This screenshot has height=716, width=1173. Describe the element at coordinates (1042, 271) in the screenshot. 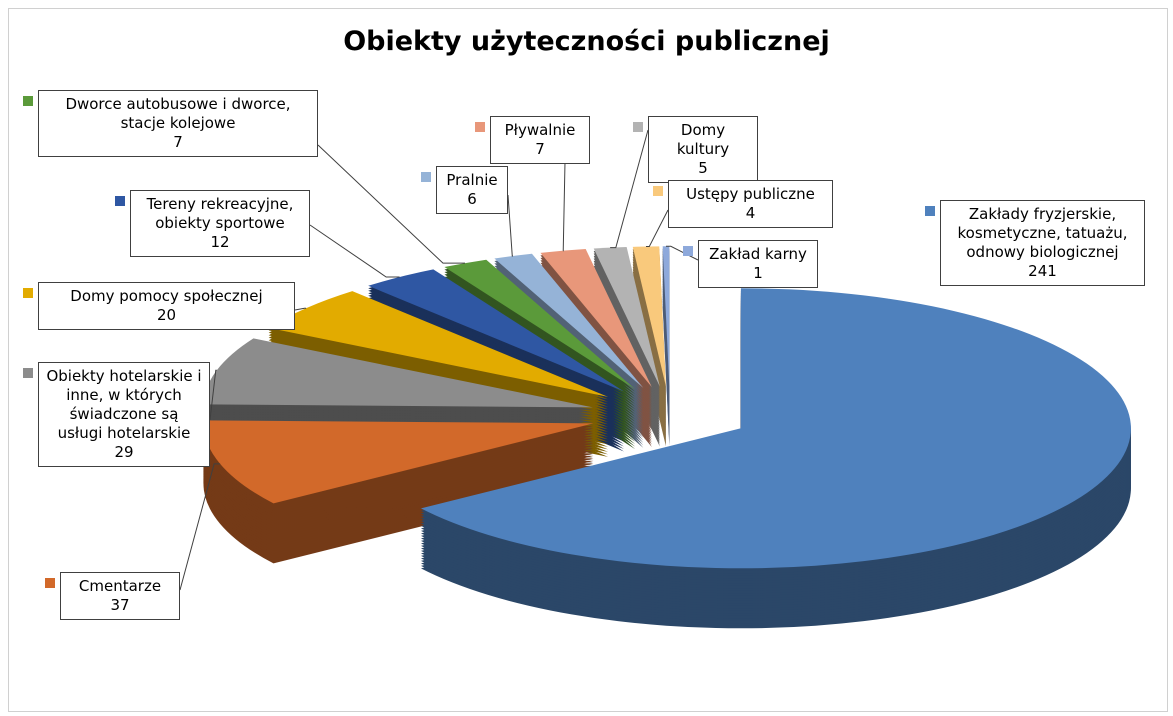

I see `label-value: 241` at that location.